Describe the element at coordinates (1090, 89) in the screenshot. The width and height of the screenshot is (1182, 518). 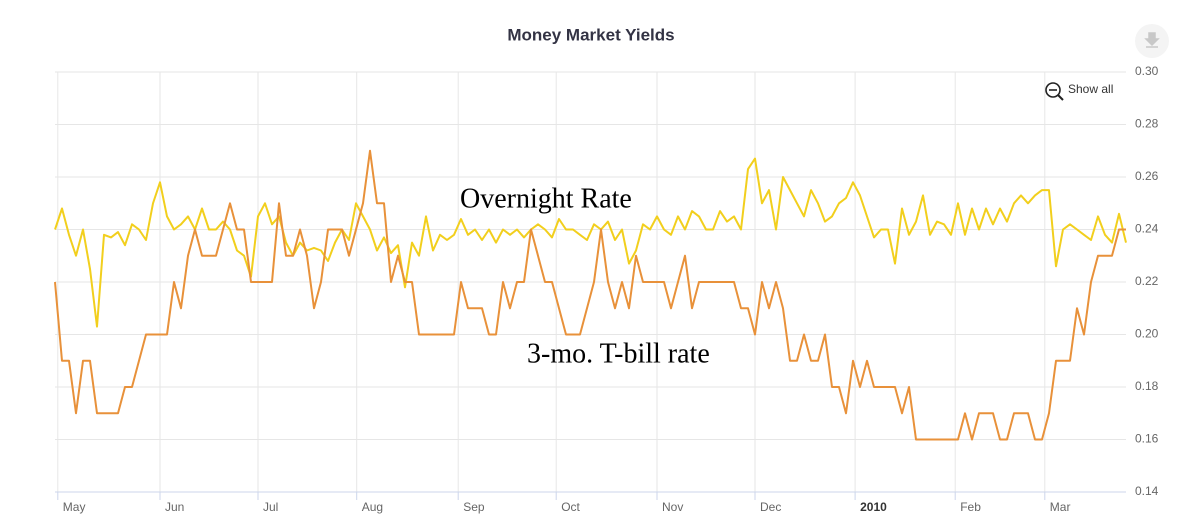
I see `show-all-label: Show all` at that location.